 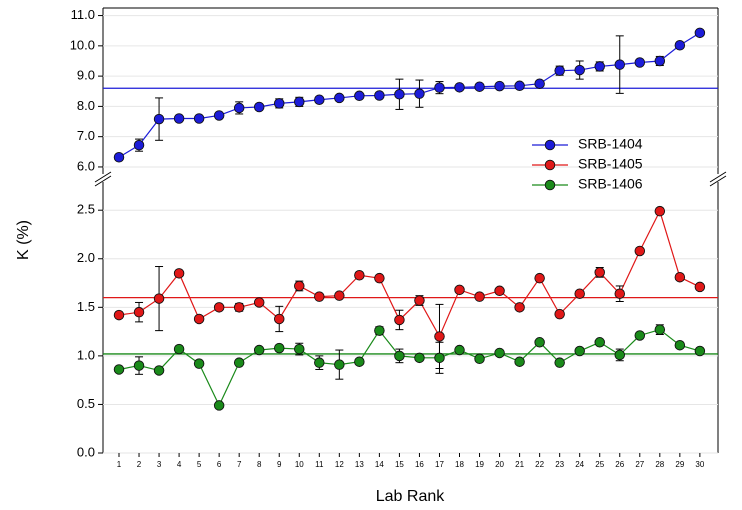 What do you see at coordinates (119, 464) in the screenshot?
I see `x-tick-label: 1` at bounding box center [119, 464].